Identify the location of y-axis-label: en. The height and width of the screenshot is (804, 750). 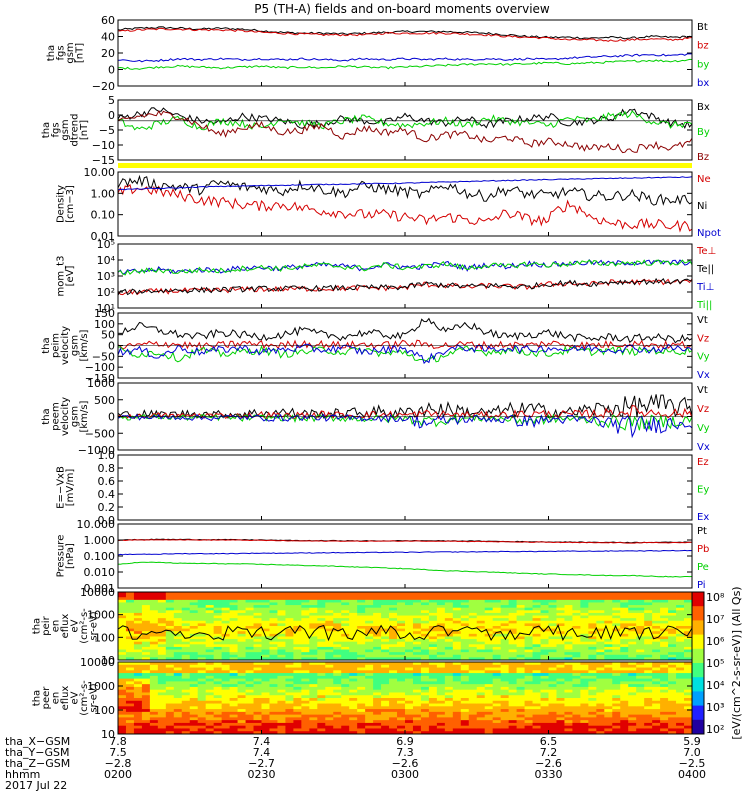
(56, 698).